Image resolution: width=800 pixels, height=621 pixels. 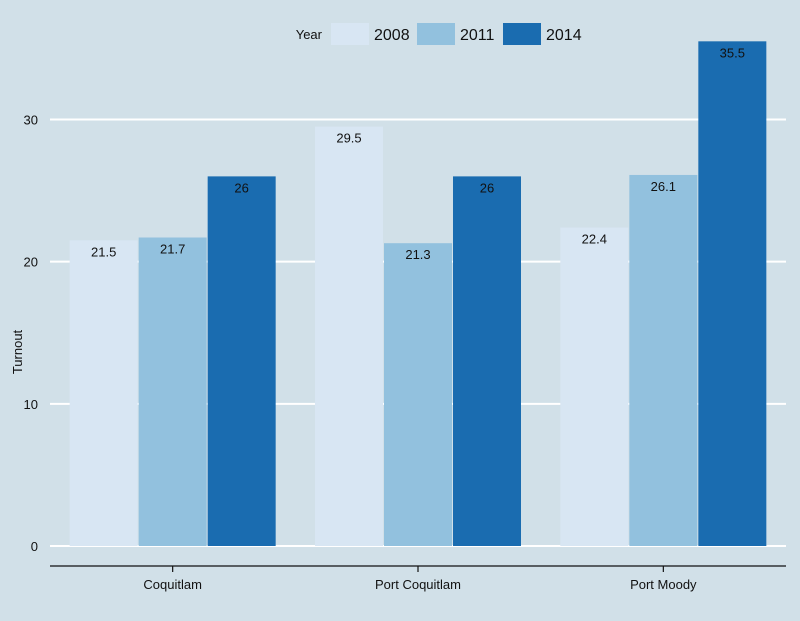 What do you see at coordinates (31, 333) in the screenshot?
I see `y-tick-labels: 0 10 20 30` at bounding box center [31, 333].